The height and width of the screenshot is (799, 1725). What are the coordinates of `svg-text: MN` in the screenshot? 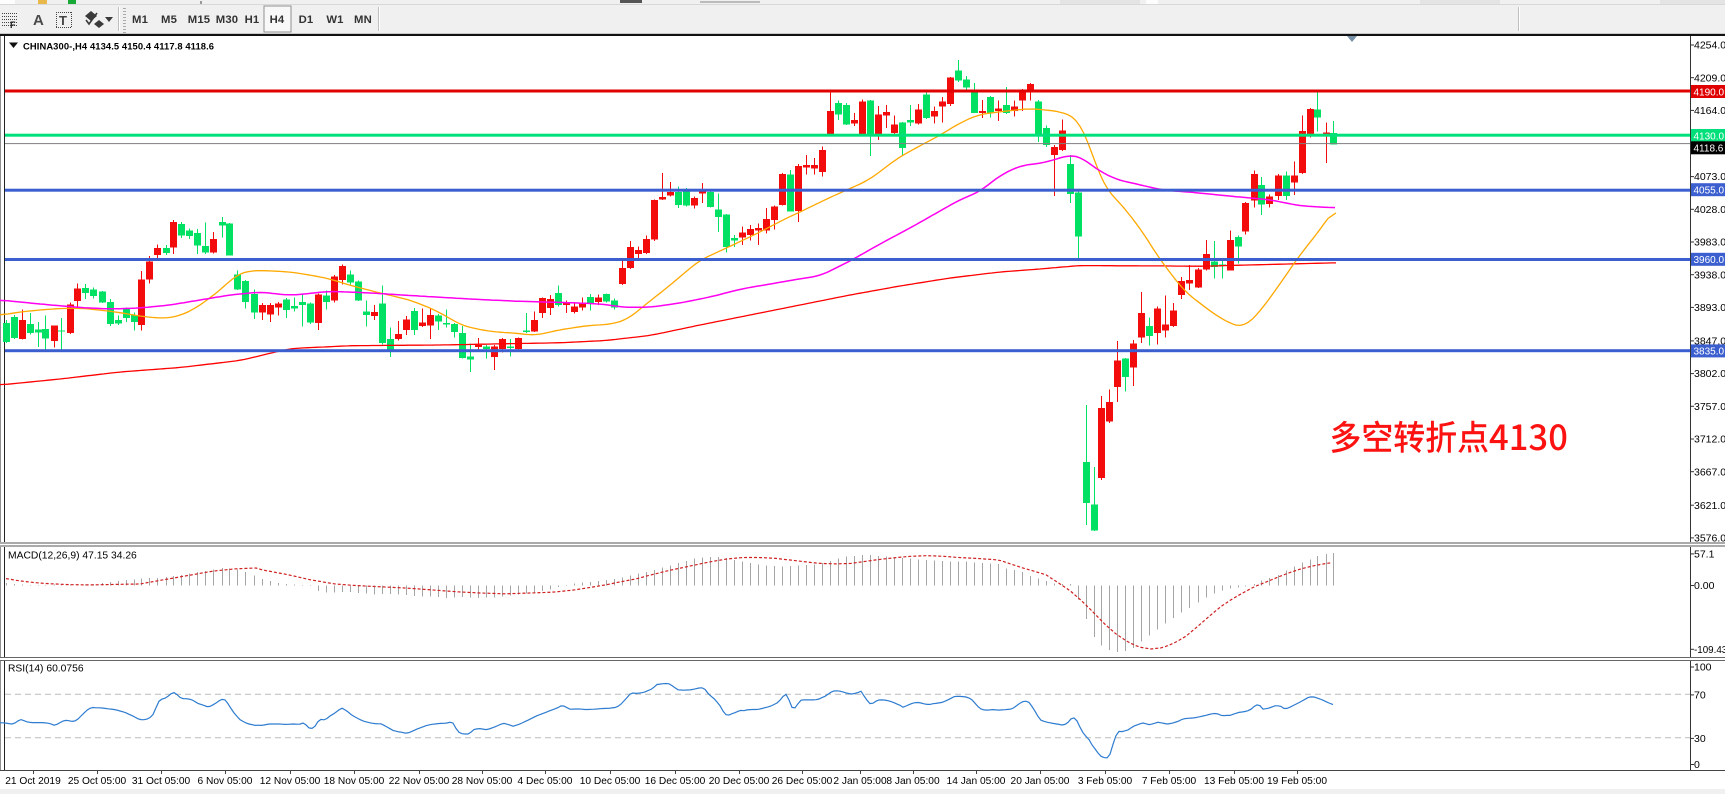 It's located at (363, 20).